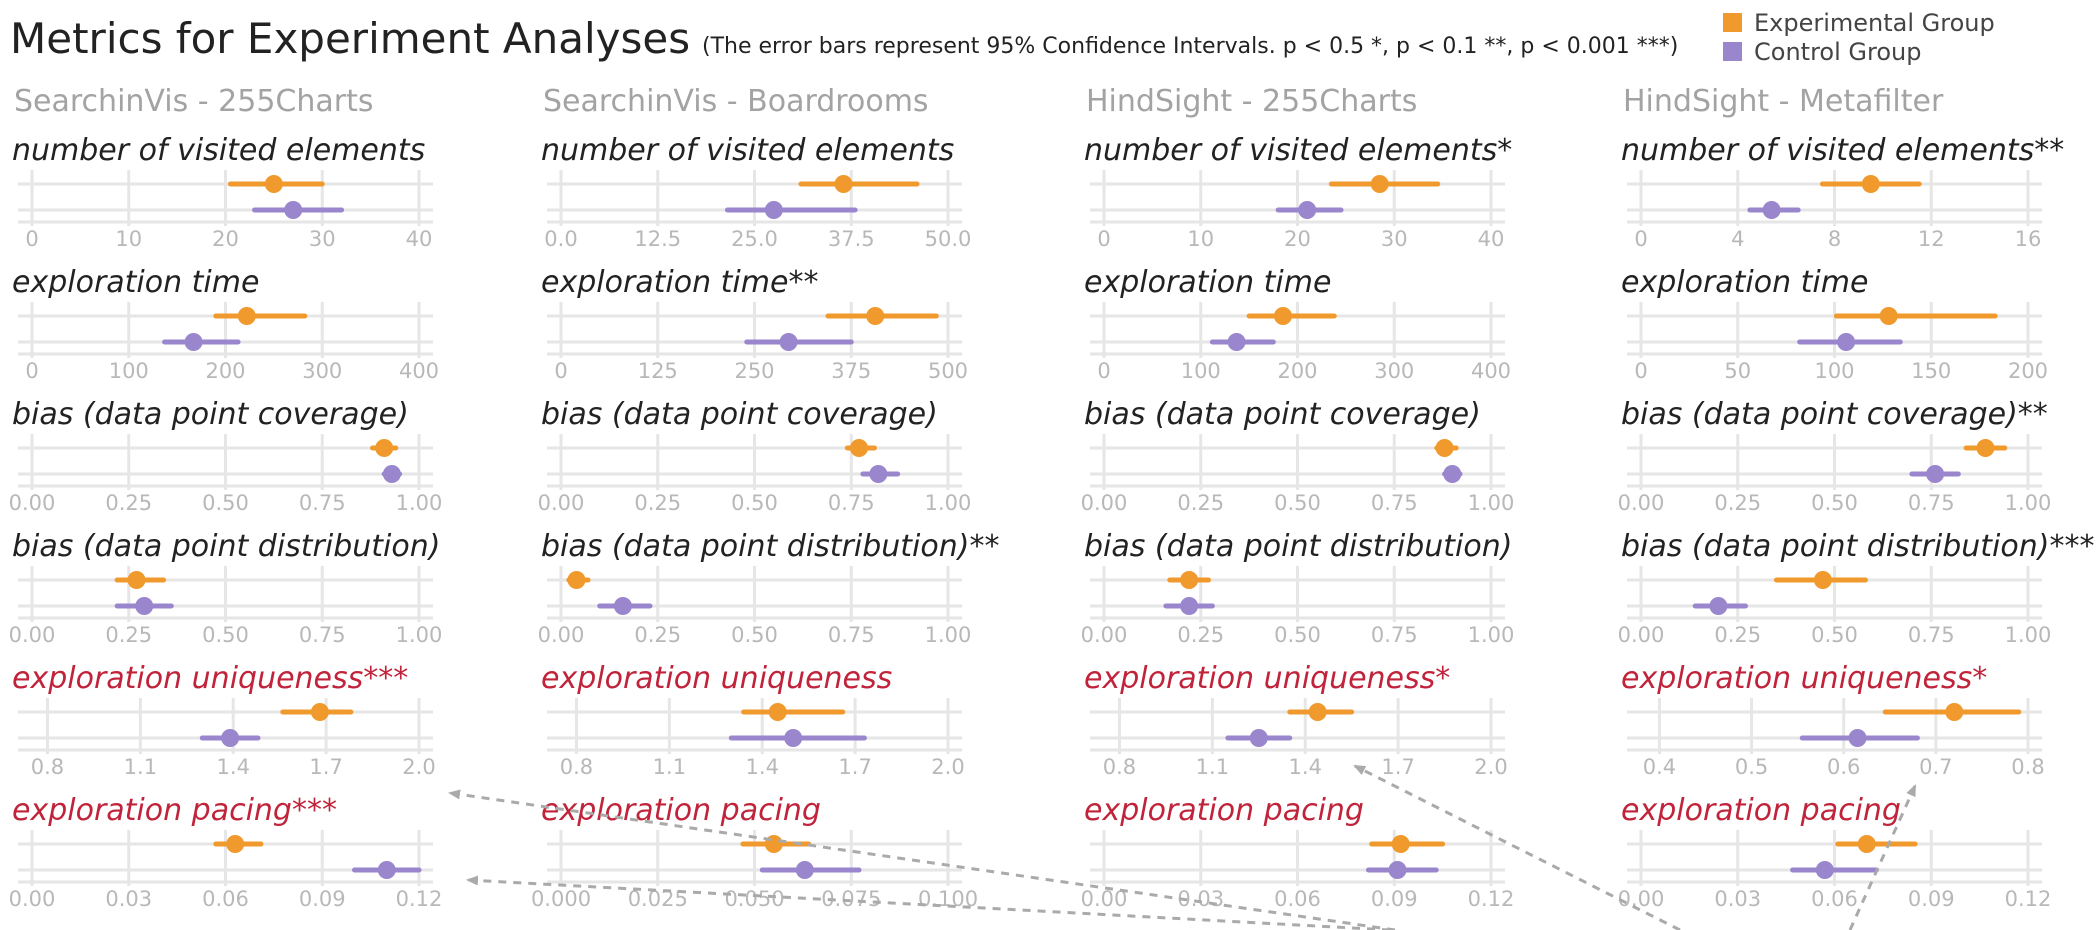  What do you see at coordinates (128, 239) in the screenshot?
I see `tick-label: 10` at bounding box center [128, 239].